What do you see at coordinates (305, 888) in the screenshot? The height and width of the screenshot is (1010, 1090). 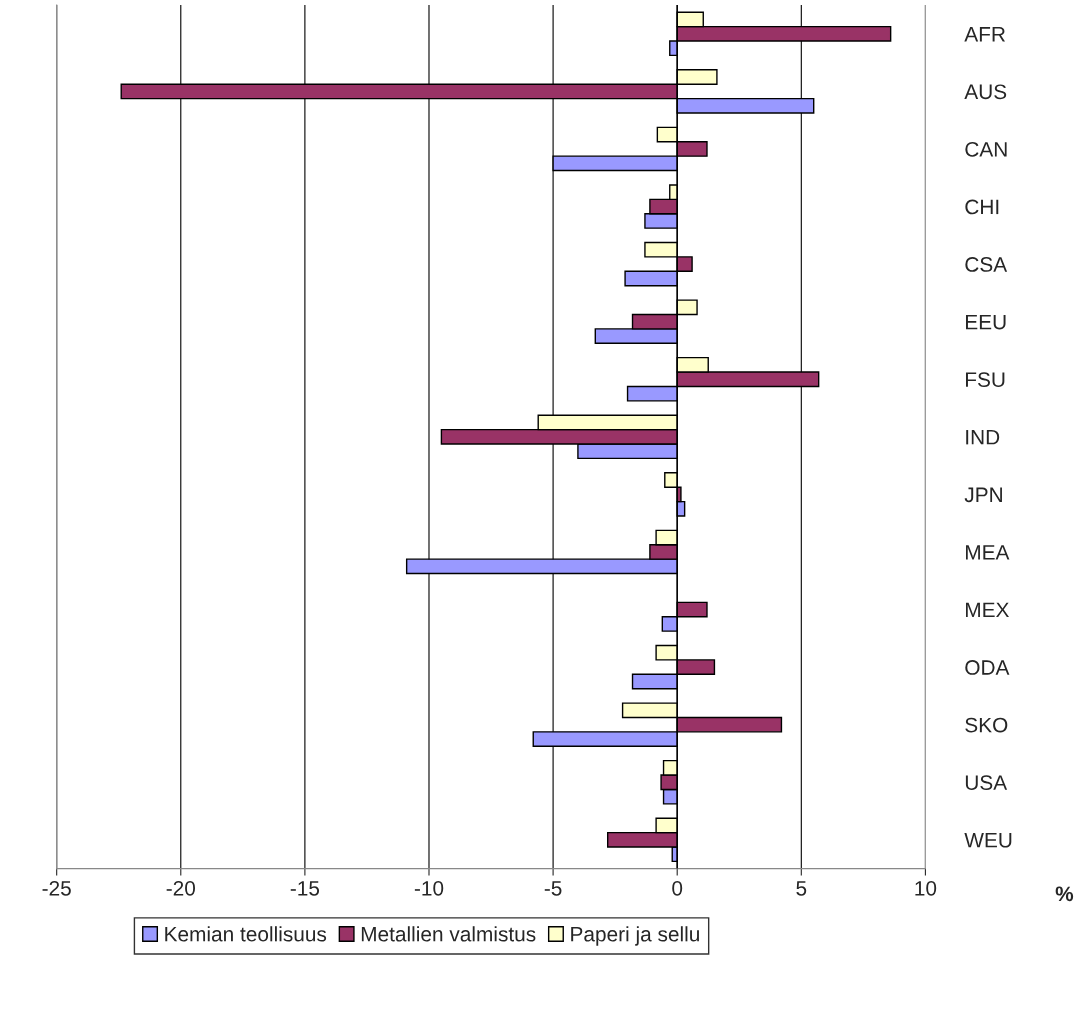 I see `x-tick-label: -15` at bounding box center [305, 888].